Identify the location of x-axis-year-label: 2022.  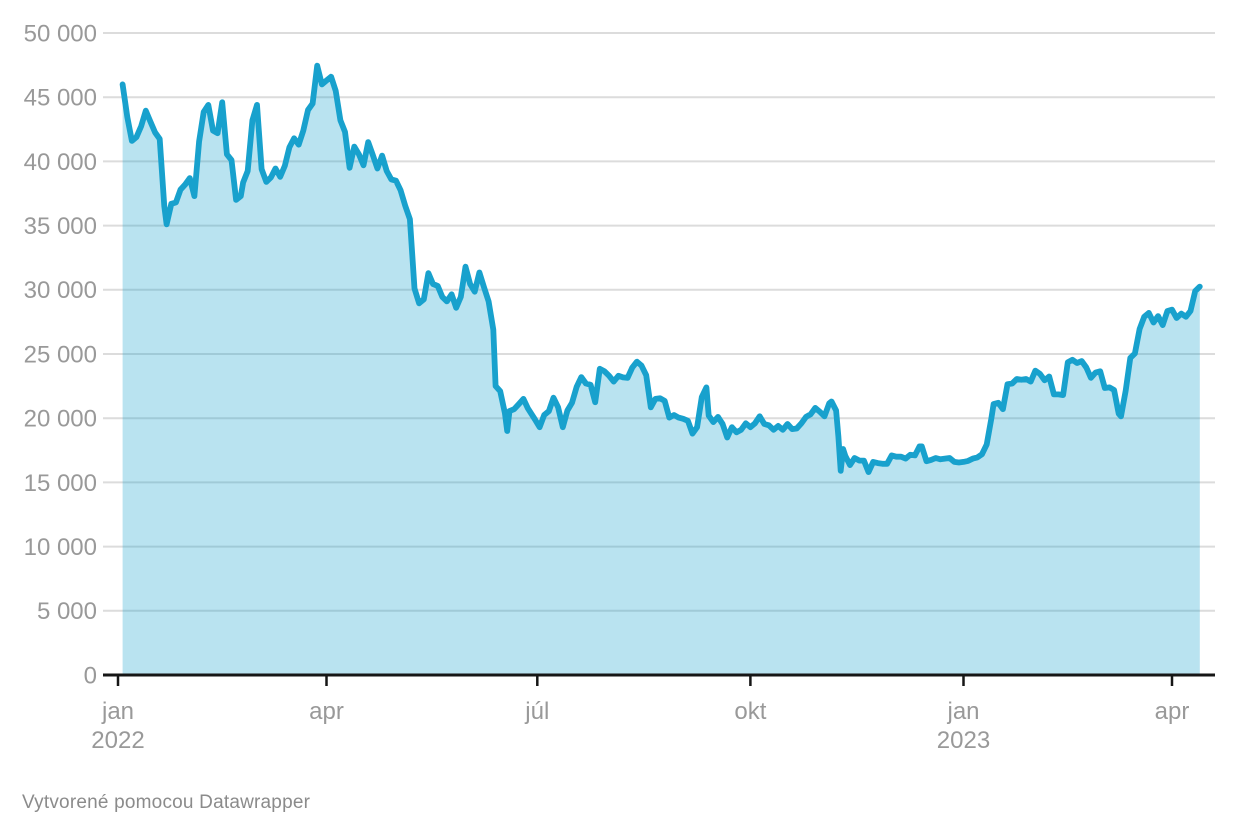
(117, 740).